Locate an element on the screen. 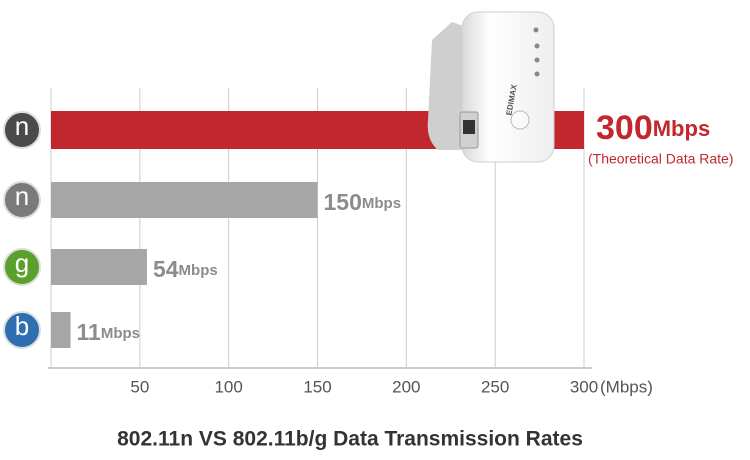 The width and height of the screenshot is (750, 460). value-label: 11Mbps is located at coordinates (109, 332).